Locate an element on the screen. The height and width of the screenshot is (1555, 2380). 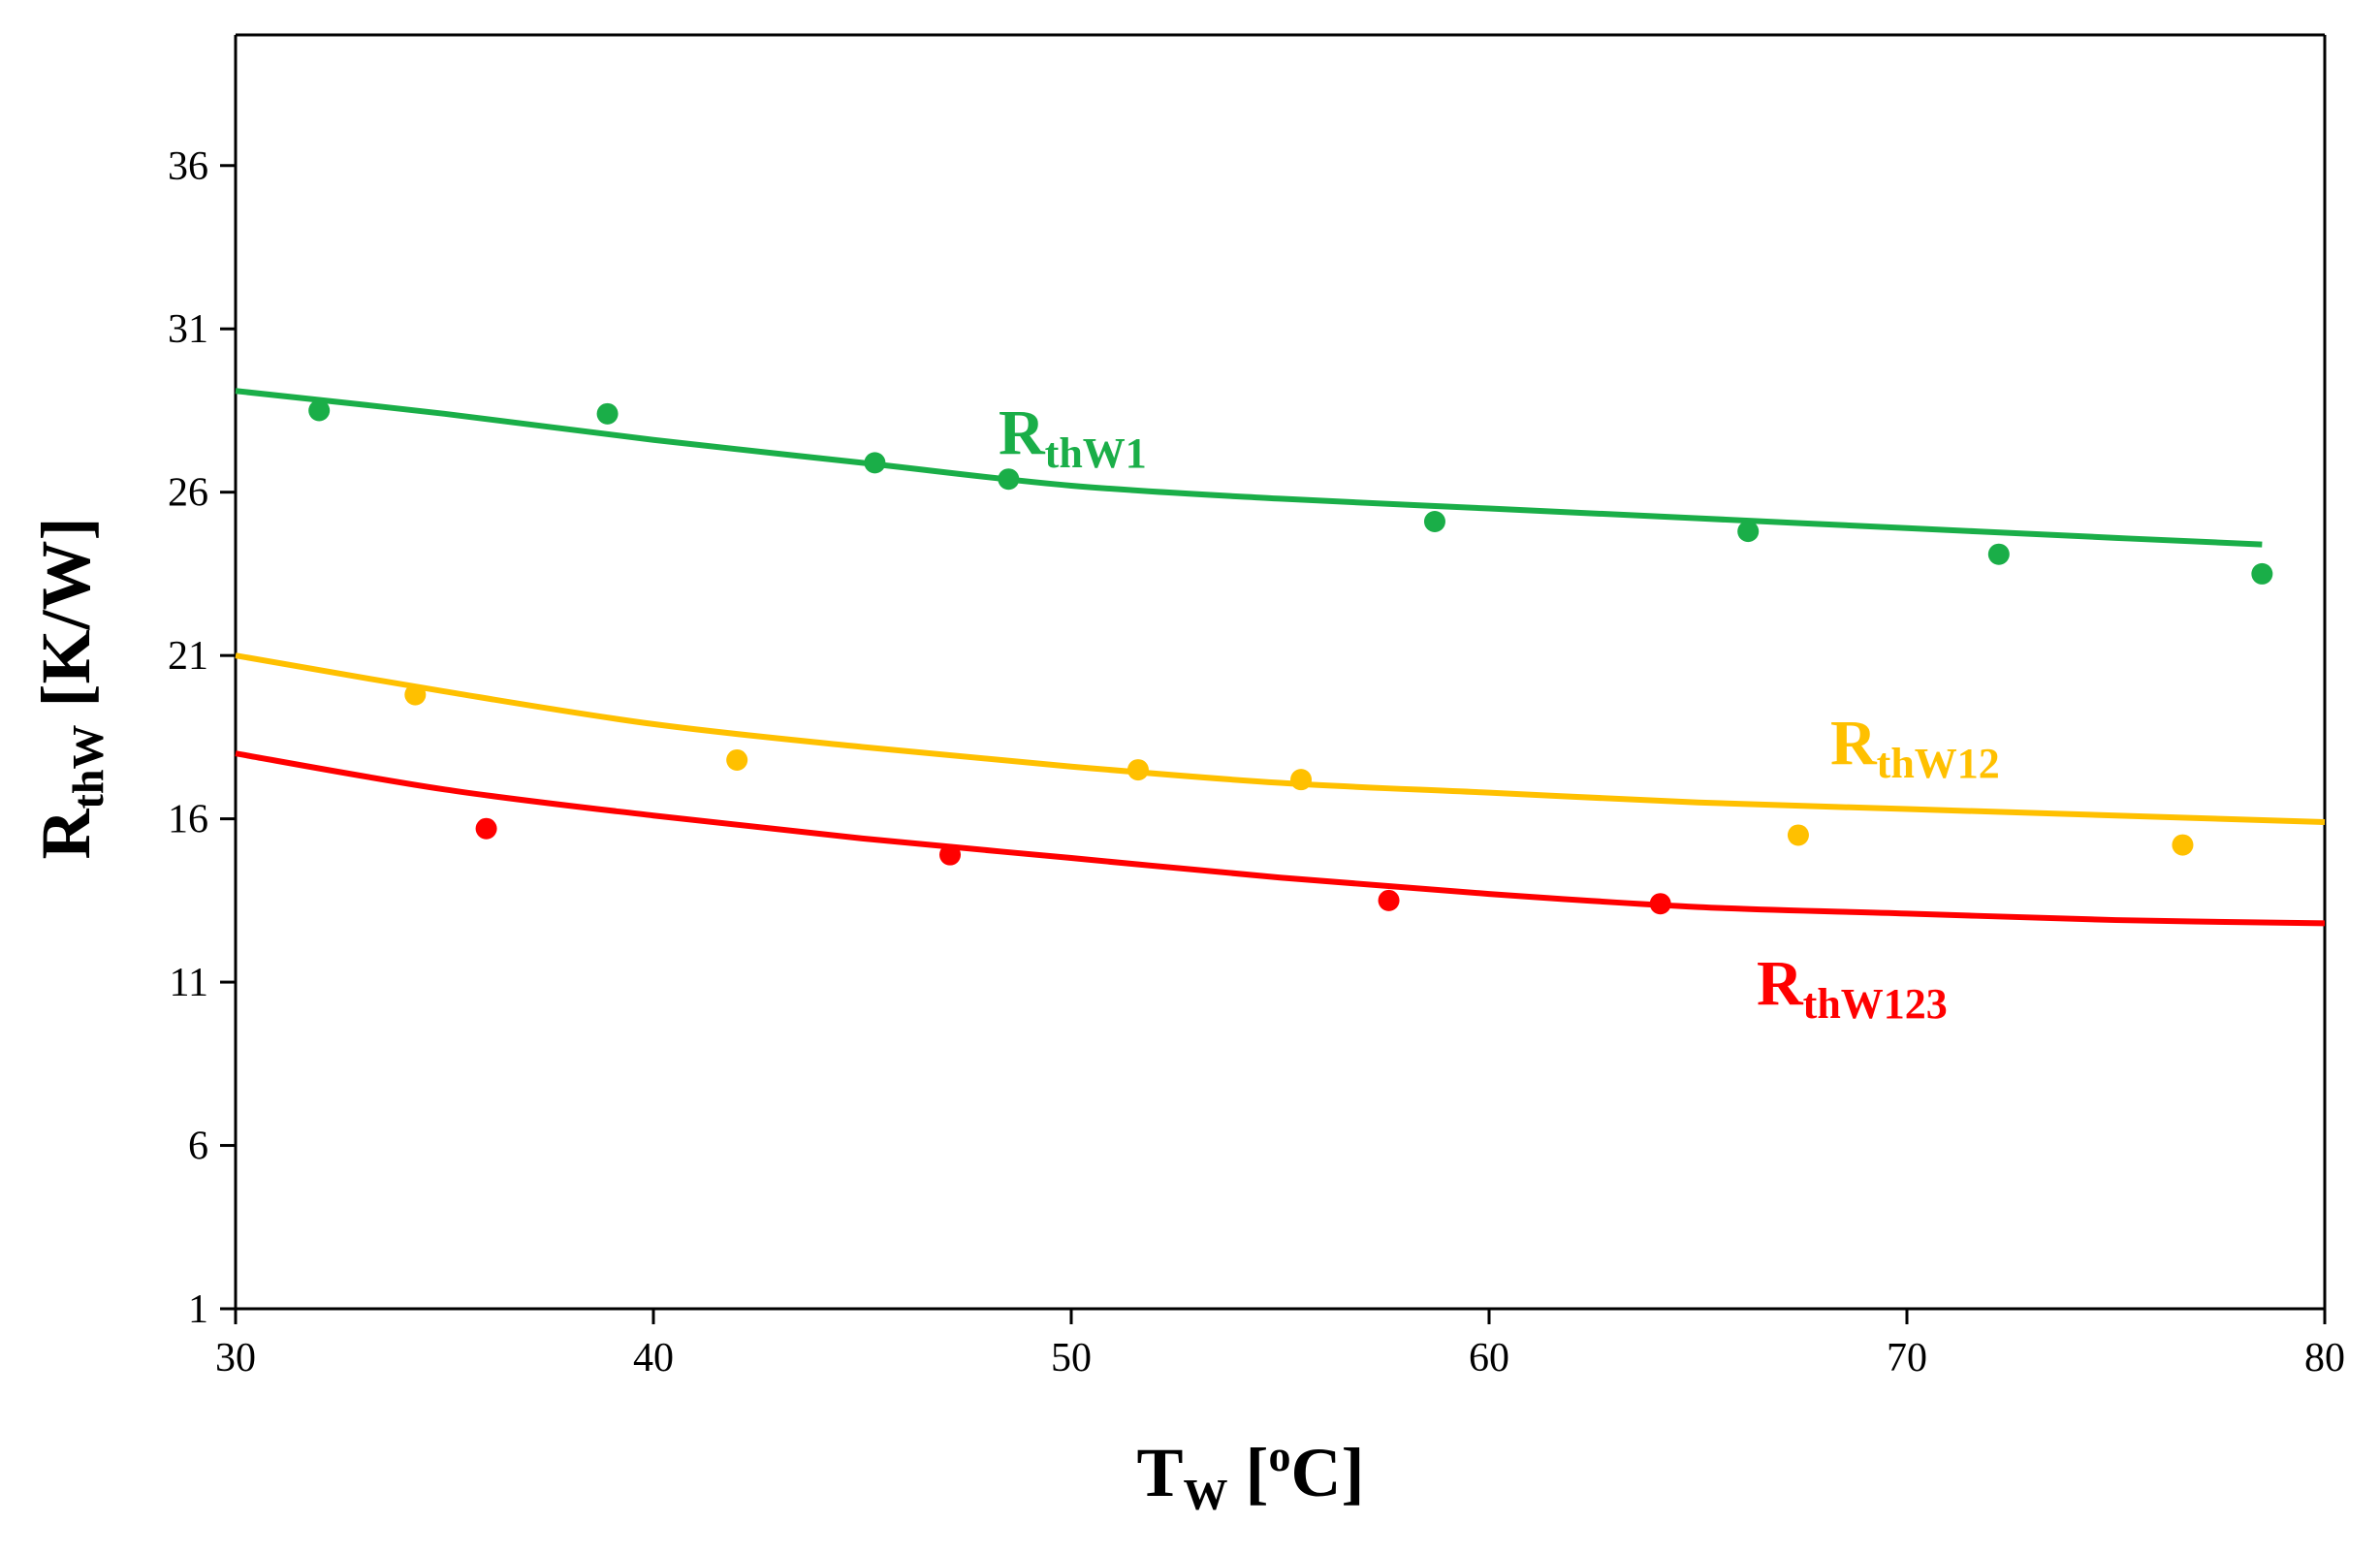
y-tick-label: 6 is located at coordinates (198, 1147).